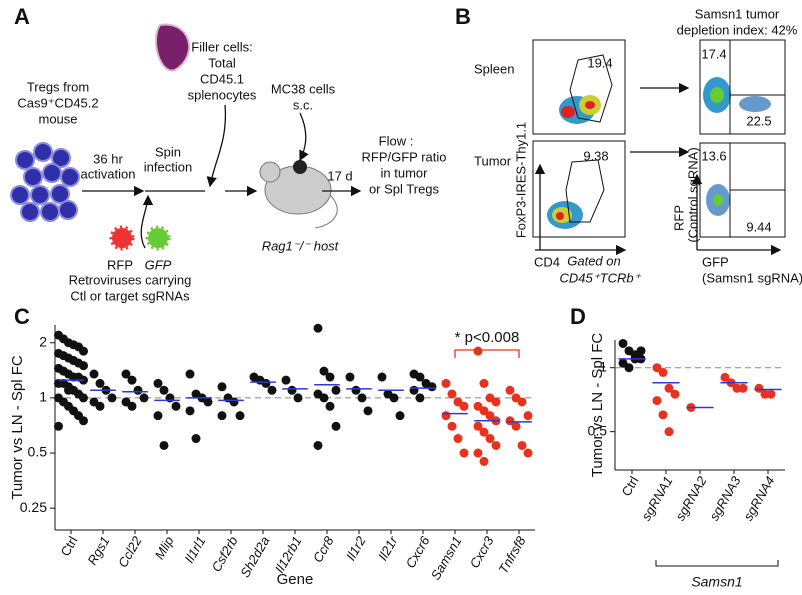  Describe the element at coordinates (222, 78) in the screenshot. I see `label: CD45.1` at that location.